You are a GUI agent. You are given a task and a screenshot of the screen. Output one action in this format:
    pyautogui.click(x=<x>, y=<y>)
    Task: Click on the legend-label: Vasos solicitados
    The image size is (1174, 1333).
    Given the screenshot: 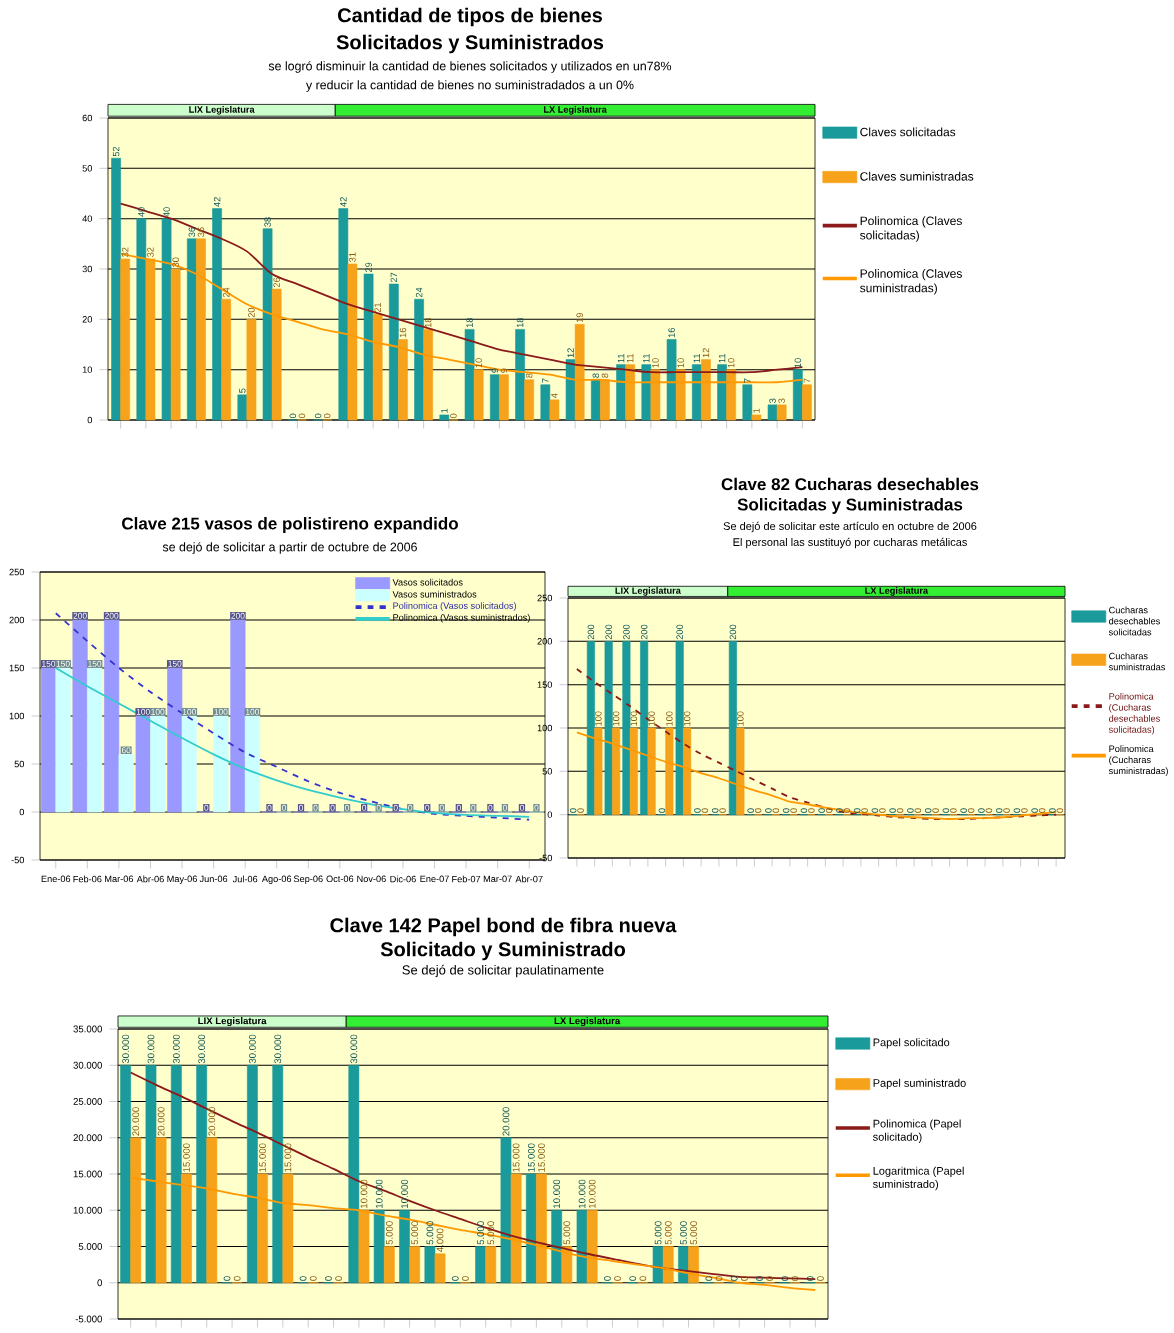 What is the action you would take?
    pyautogui.click(x=427, y=582)
    